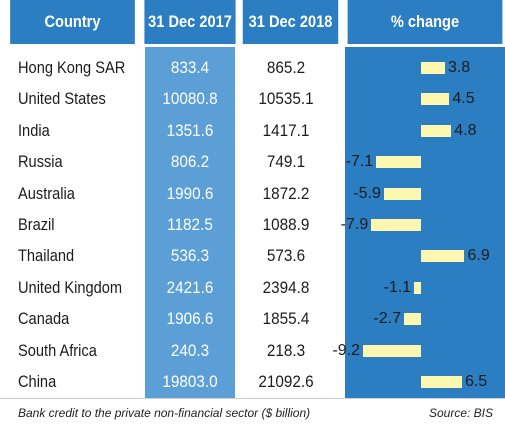  I want to click on value-2017: 1351.6, so click(190, 130).